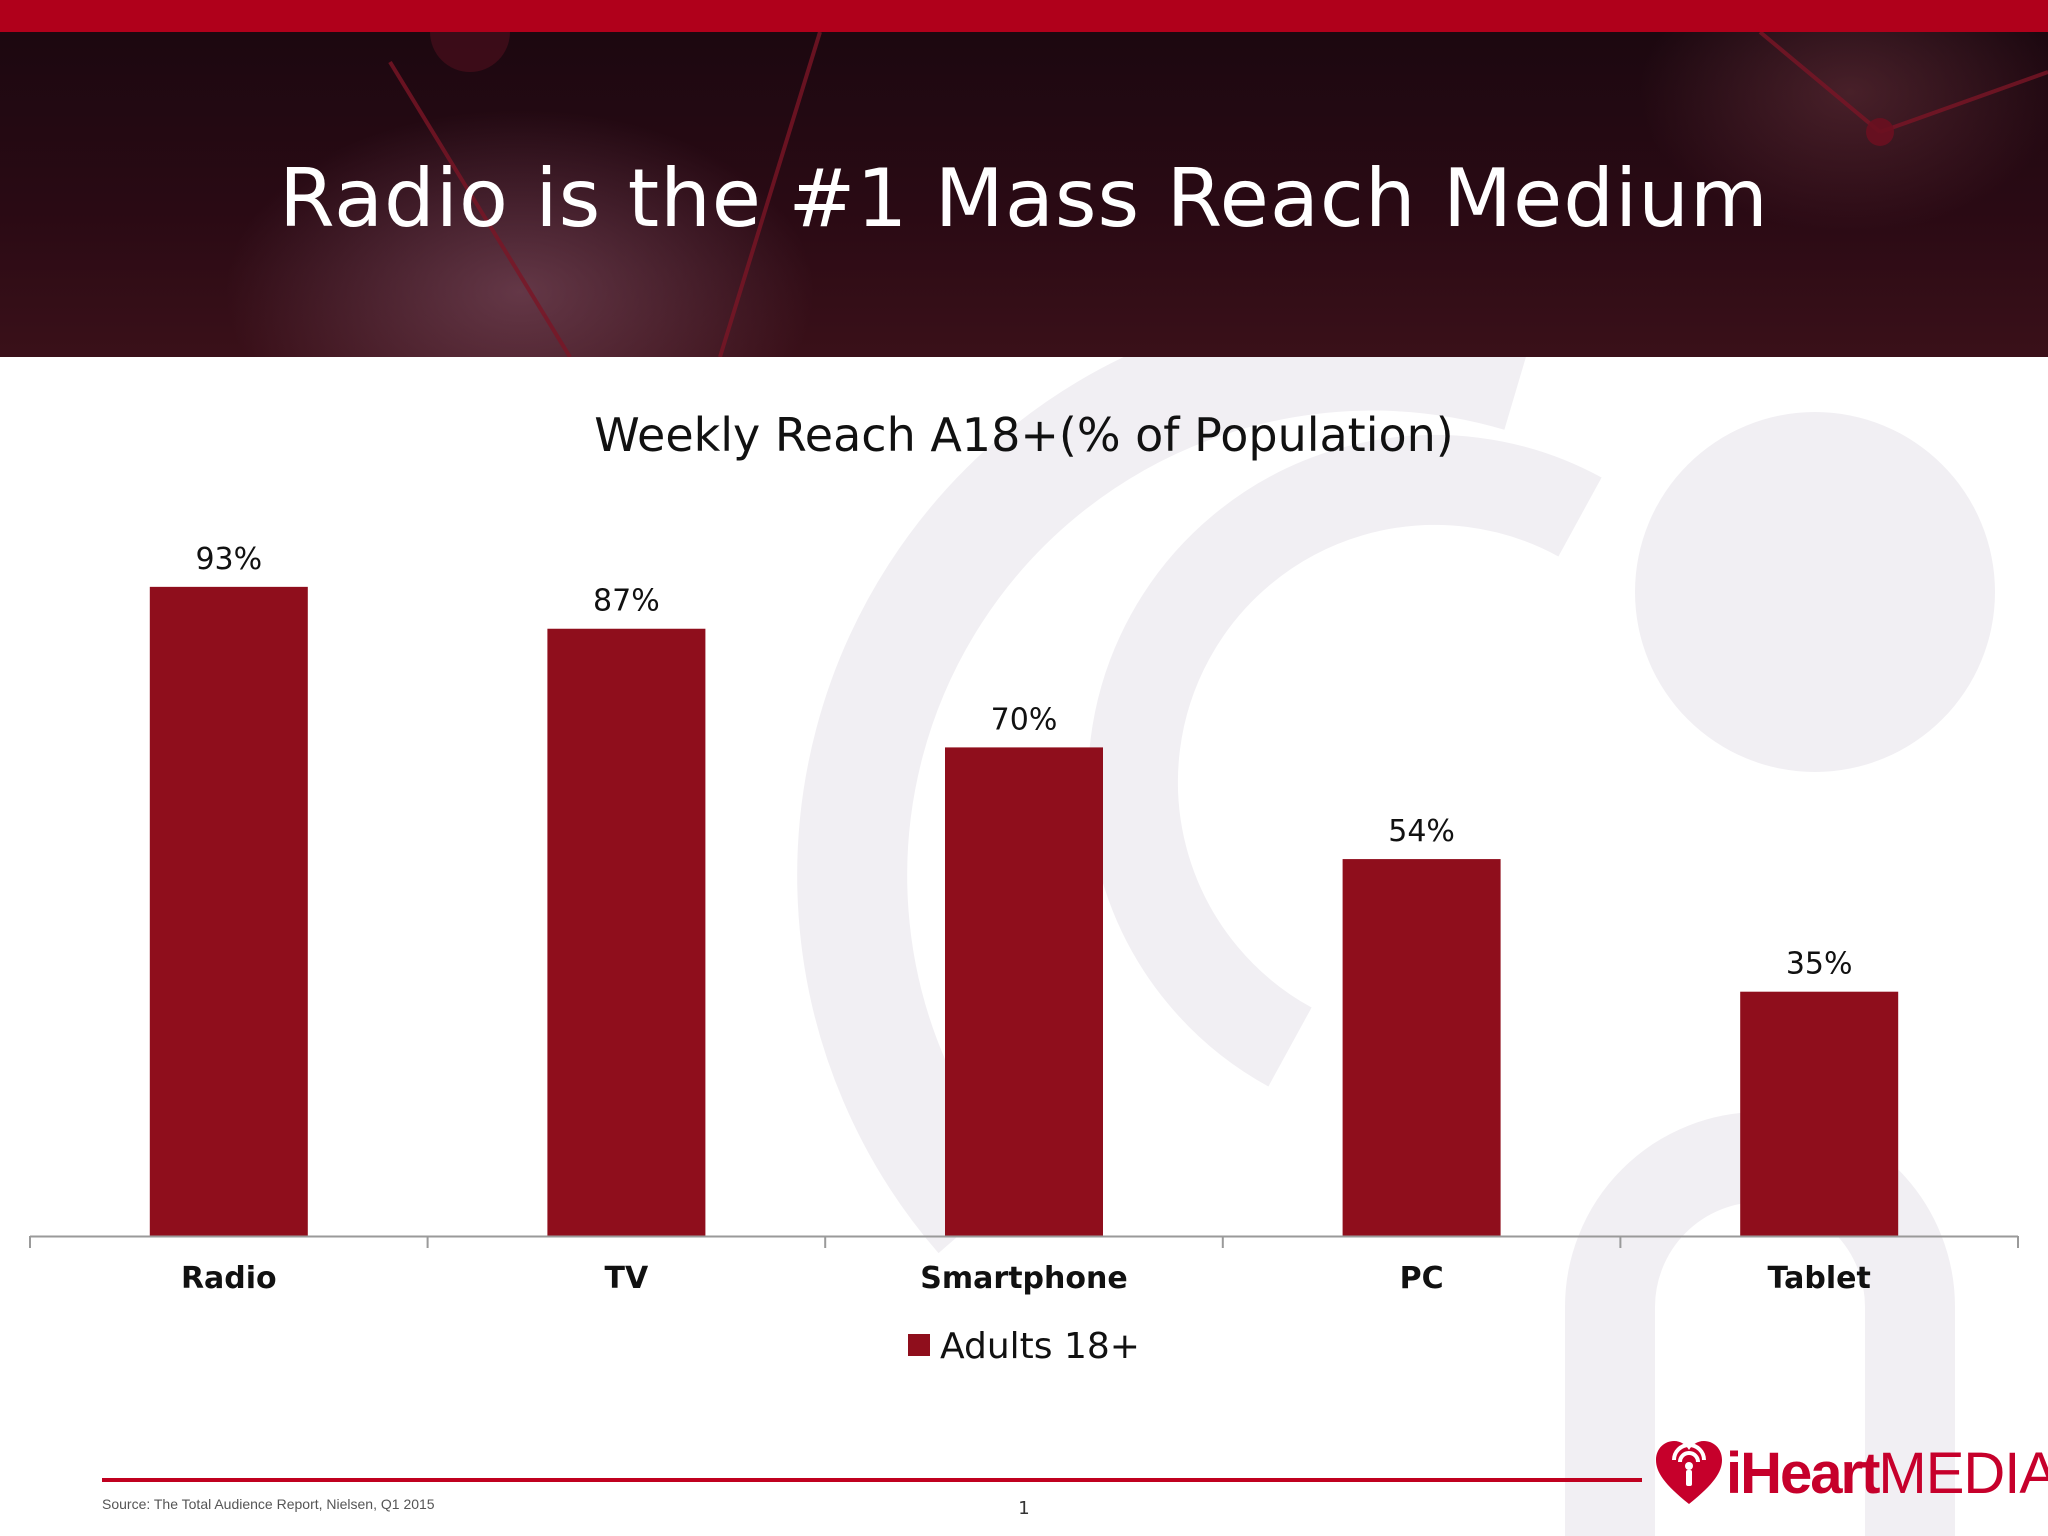 This screenshot has height=1536, width=2048. What do you see at coordinates (1963, 1473) in the screenshot?
I see `logo-text-media: MEDIA` at bounding box center [1963, 1473].